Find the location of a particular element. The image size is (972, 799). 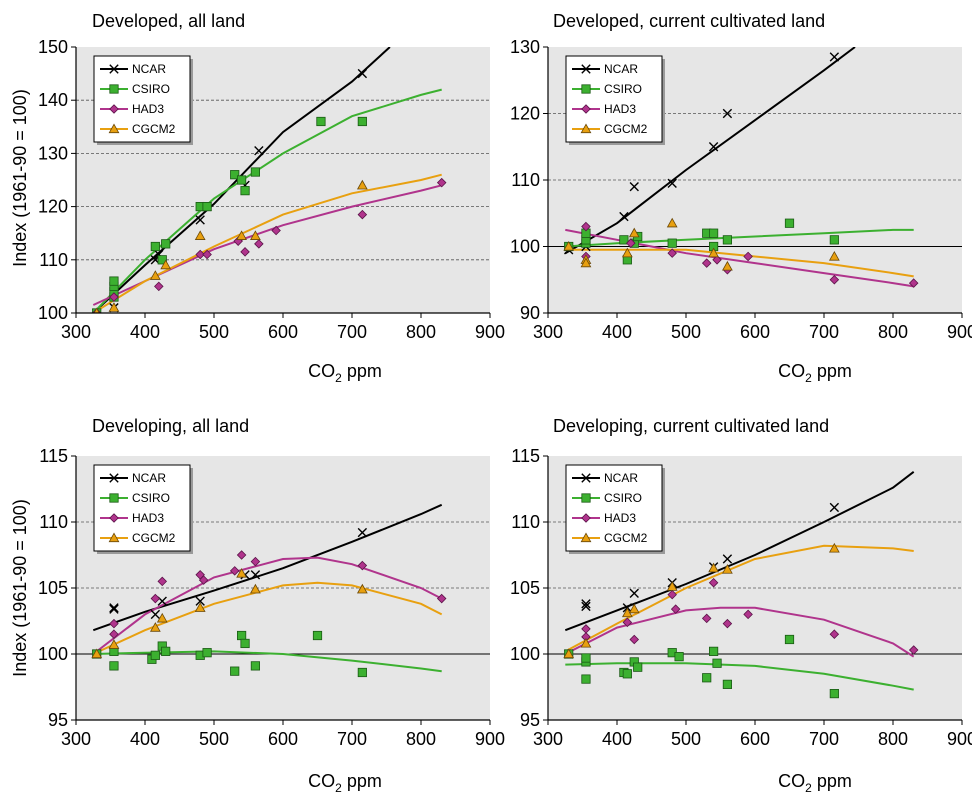

y-axis-label-bottom: Index (1961-90 = 100) is located at coordinates (20, 588).